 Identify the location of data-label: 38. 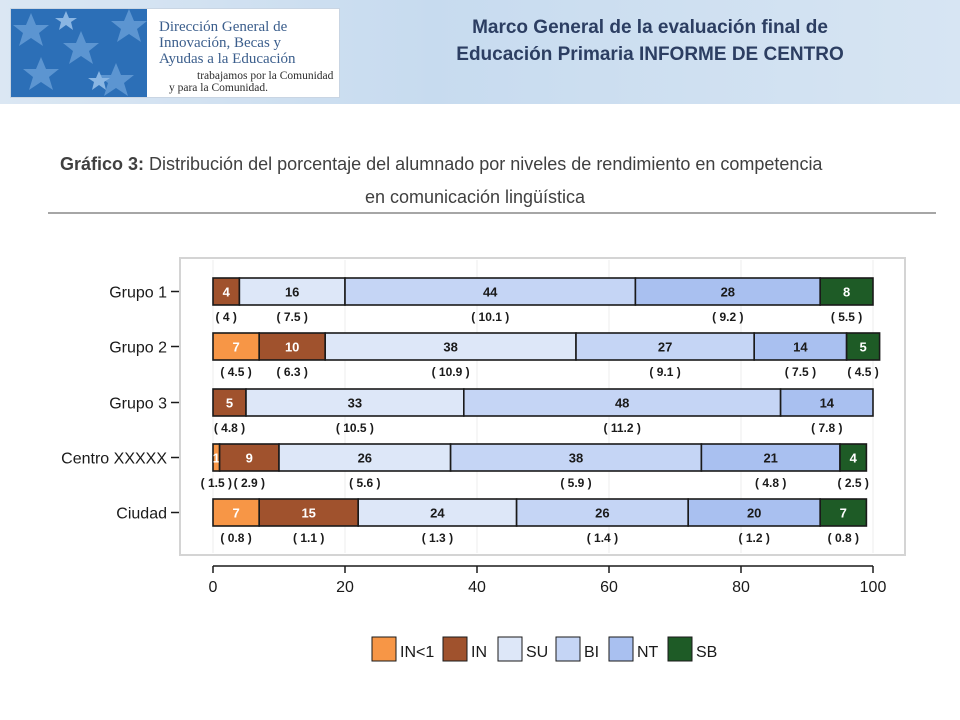
(450, 347).